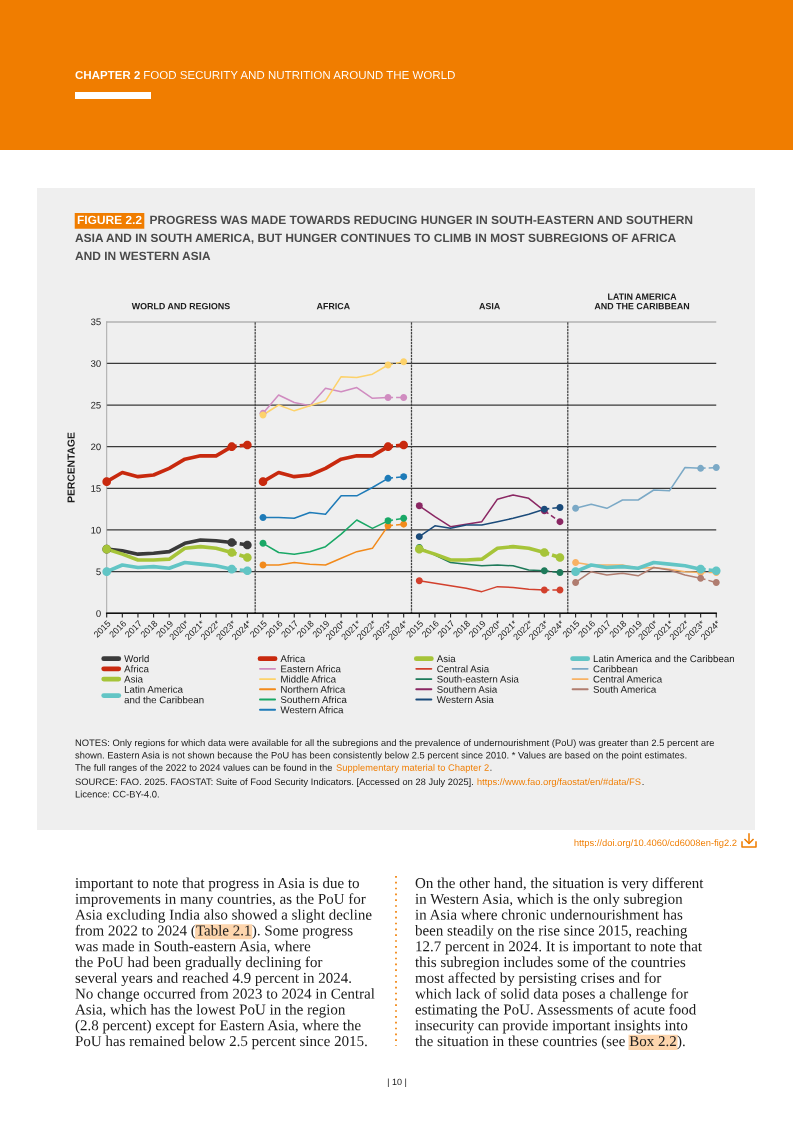  Describe the element at coordinates (559, 782) in the screenshot. I see `text: https://www.fao.org/faostat/en/#data/FS` at that location.